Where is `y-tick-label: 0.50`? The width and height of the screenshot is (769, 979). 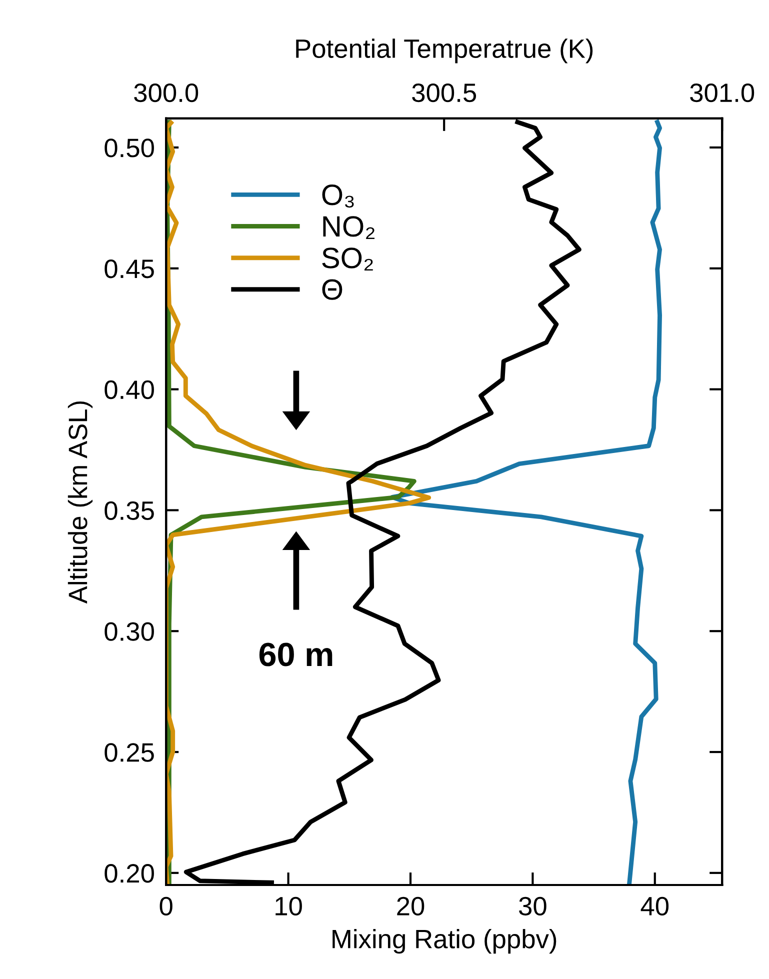 y-tick-label: 0.50 is located at coordinates (129, 148).